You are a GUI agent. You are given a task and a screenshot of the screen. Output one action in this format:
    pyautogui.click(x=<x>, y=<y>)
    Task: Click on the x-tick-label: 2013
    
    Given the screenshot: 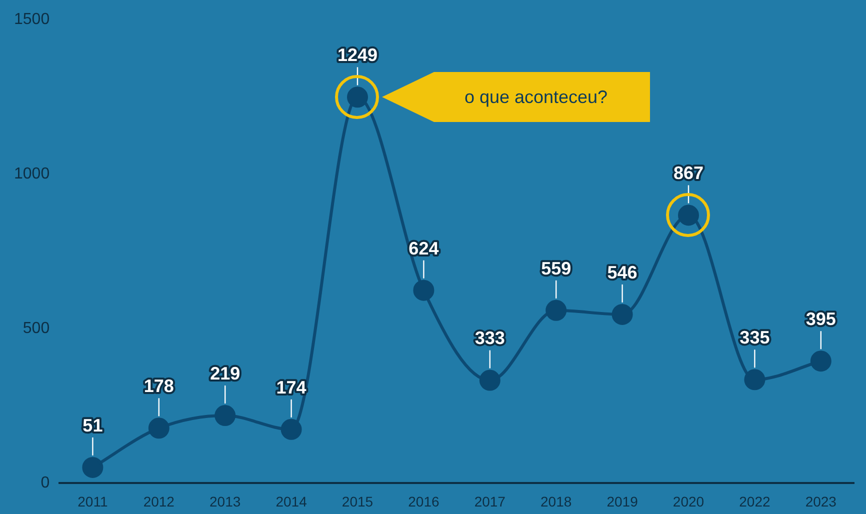 What is the action you would take?
    pyautogui.click(x=225, y=501)
    